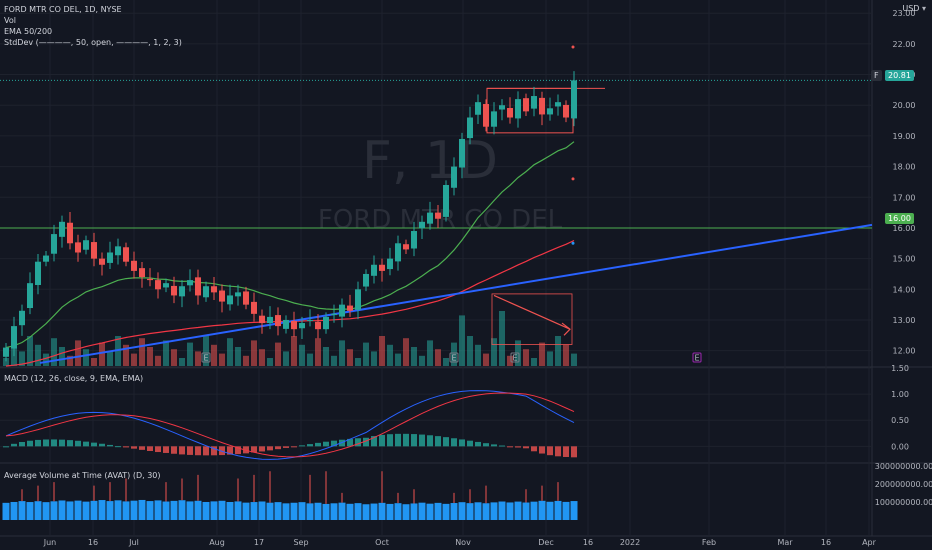 Image resolution: width=932 pixels, height=550 pixels. Describe the element at coordinates (10, 20) in the screenshot. I see `vol-label: Vol` at that location.